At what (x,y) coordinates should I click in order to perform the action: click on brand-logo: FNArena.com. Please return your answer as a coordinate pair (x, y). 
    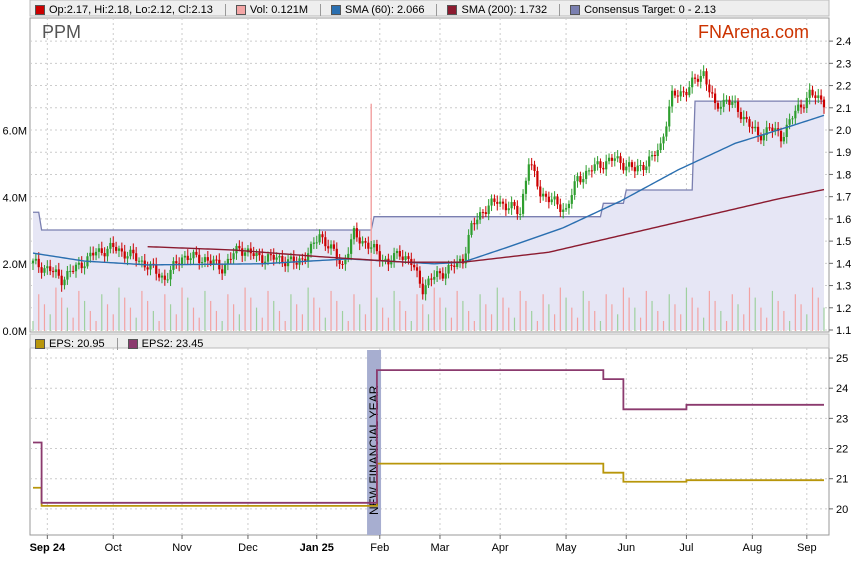
    Looking at the image, I should click on (753, 32).